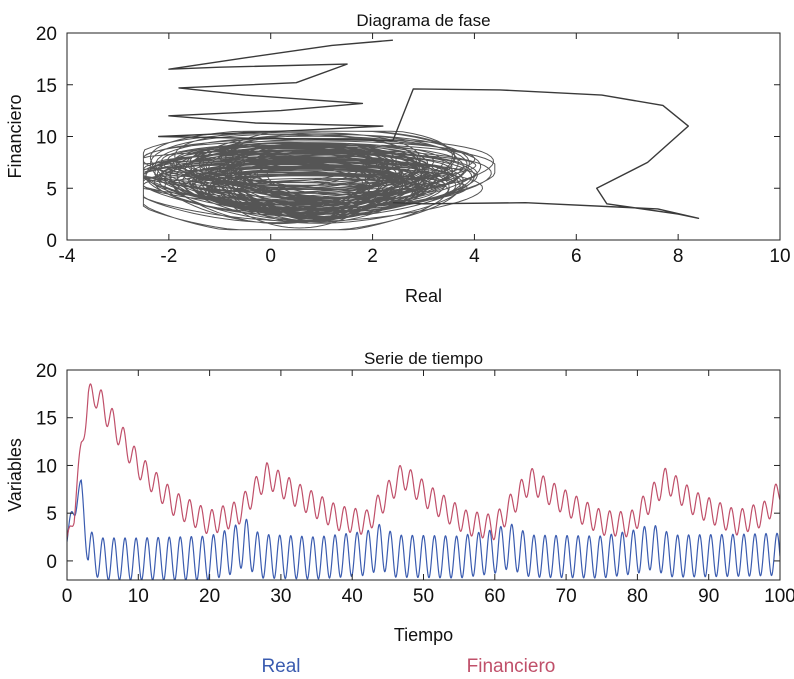 The width and height of the screenshot is (794, 679). What do you see at coordinates (51, 189) in the screenshot?
I see `p-y-tick-label: 5` at bounding box center [51, 189].